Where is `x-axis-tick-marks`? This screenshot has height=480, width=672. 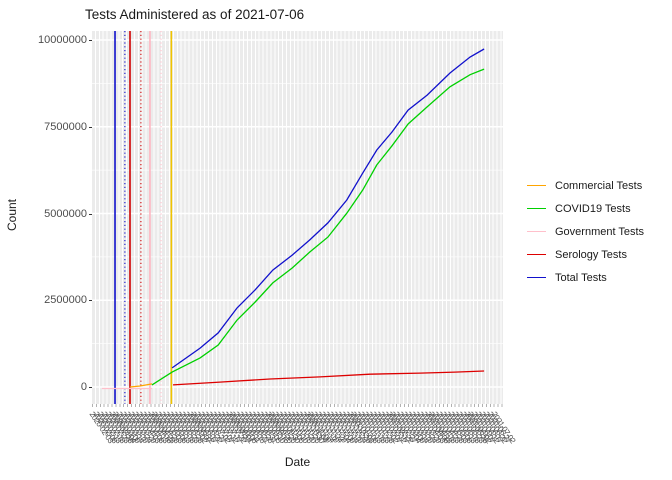
x-axis-tick-marks is located at coordinates (297, 405).